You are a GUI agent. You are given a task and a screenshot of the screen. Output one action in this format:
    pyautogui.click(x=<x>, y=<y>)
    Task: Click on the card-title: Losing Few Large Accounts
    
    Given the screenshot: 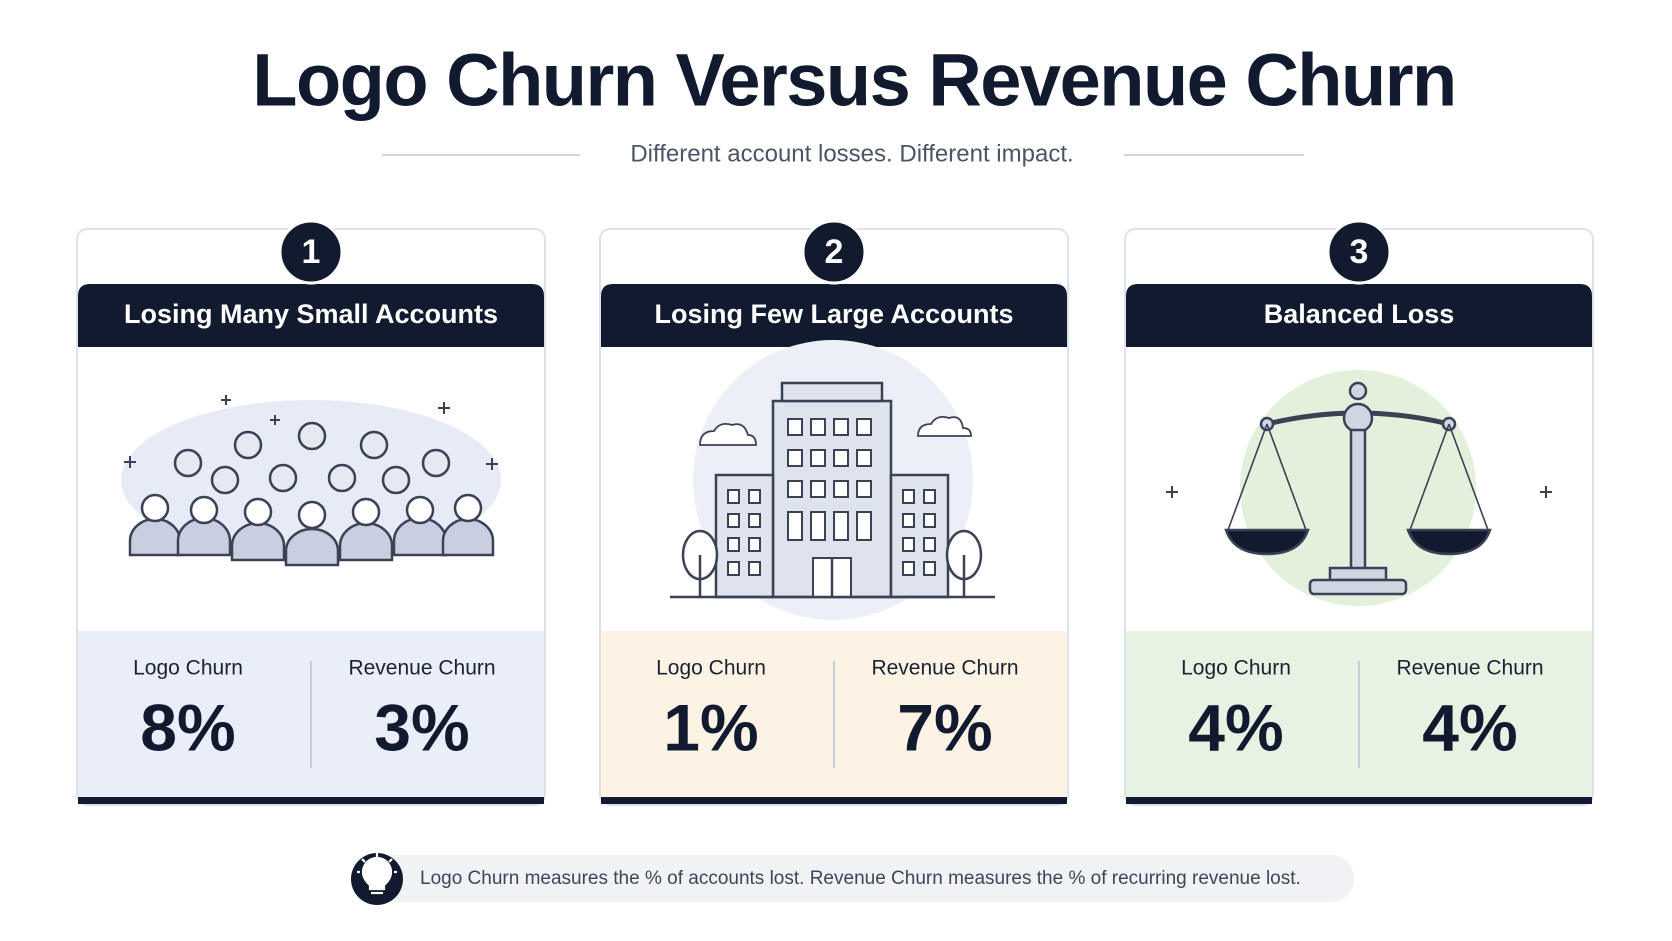 What is the action you would take?
    pyautogui.click(x=833, y=314)
    